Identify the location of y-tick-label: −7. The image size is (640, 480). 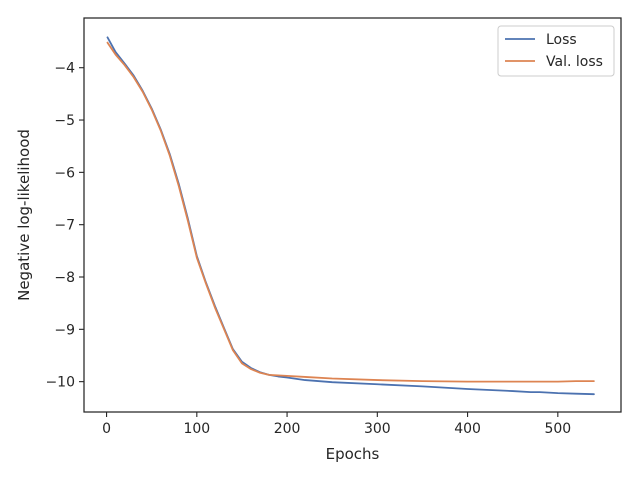
(64, 226).